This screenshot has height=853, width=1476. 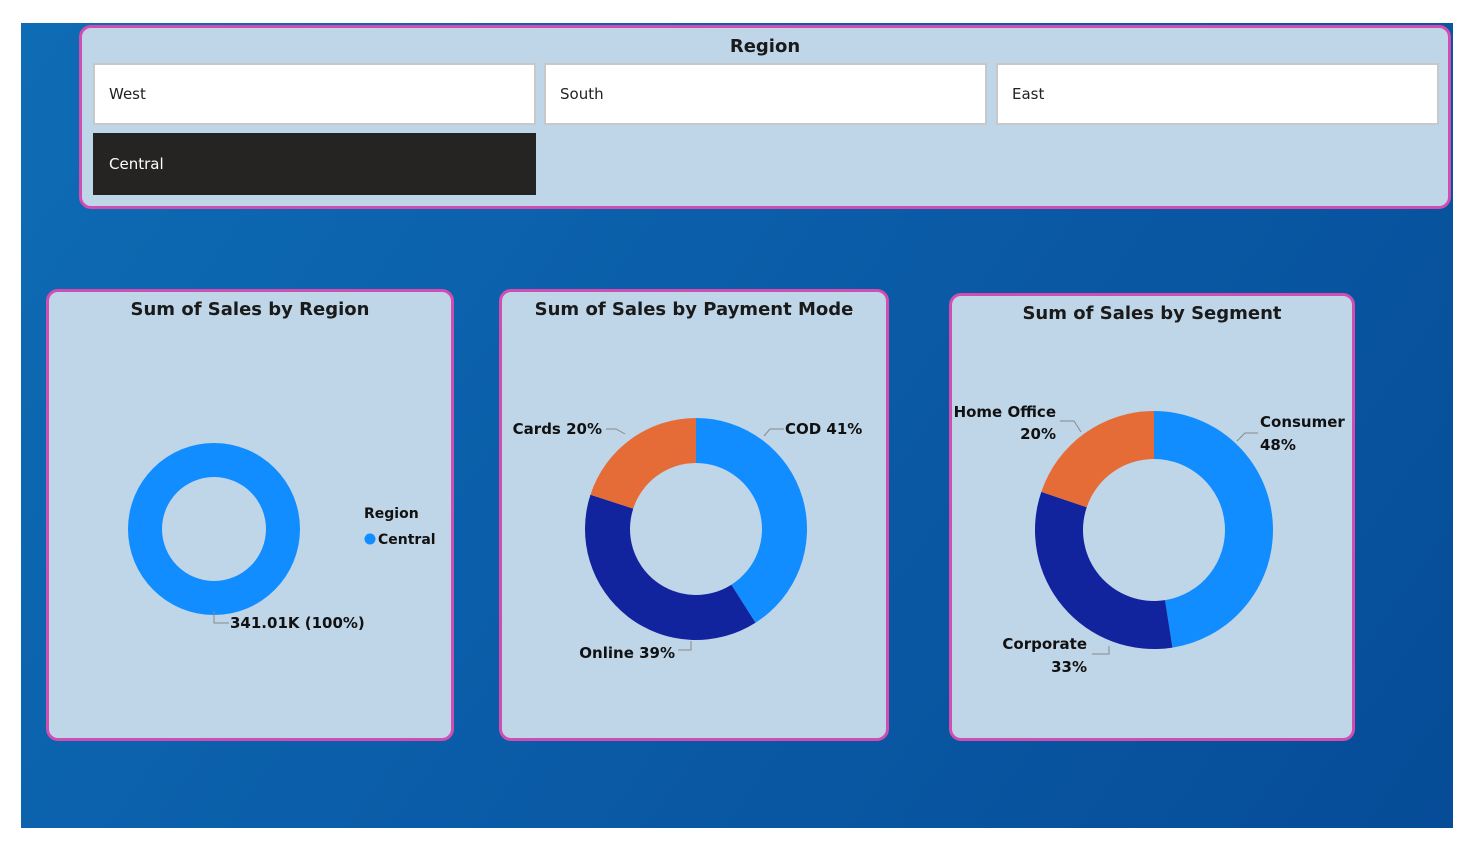 What do you see at coordinates (1069, 667) in the screenshot?
I see `data-label-corporate-pct: 33%` at bounding box center [1069, 667].